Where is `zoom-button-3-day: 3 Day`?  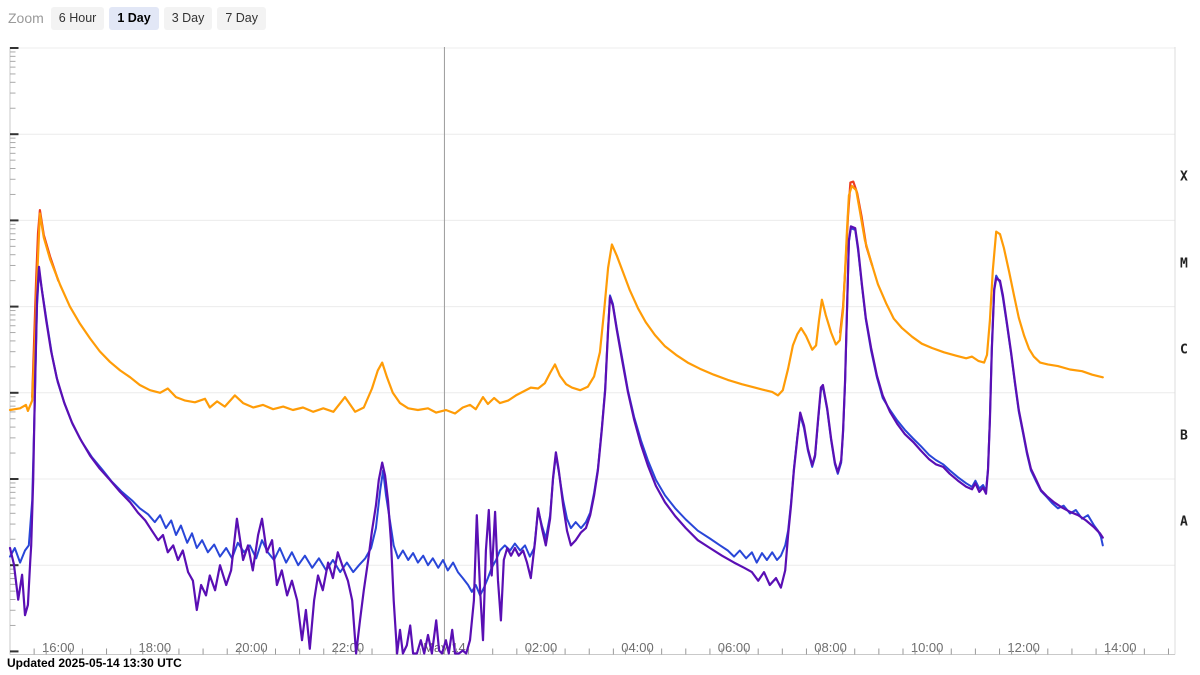 zoom-button-3-day: 3 Day is located at coordinates (188, 18).